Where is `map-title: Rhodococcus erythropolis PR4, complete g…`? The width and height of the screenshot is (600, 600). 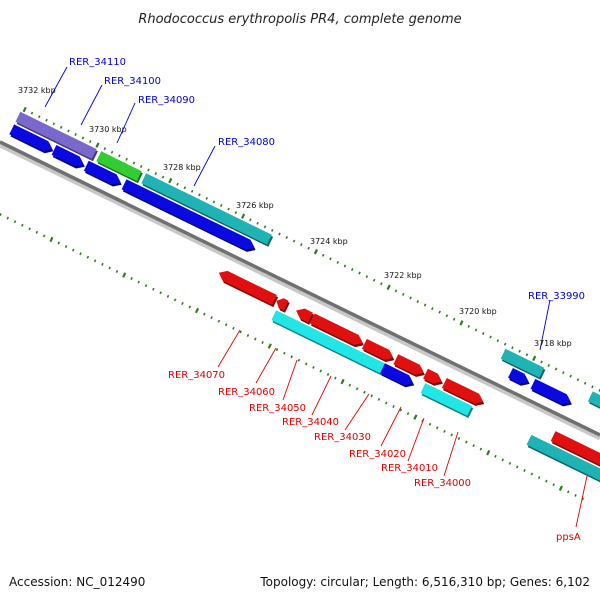 map-title: Rhodococcus erythropolis PR4, complete g… is located at coordinates (299, 19).